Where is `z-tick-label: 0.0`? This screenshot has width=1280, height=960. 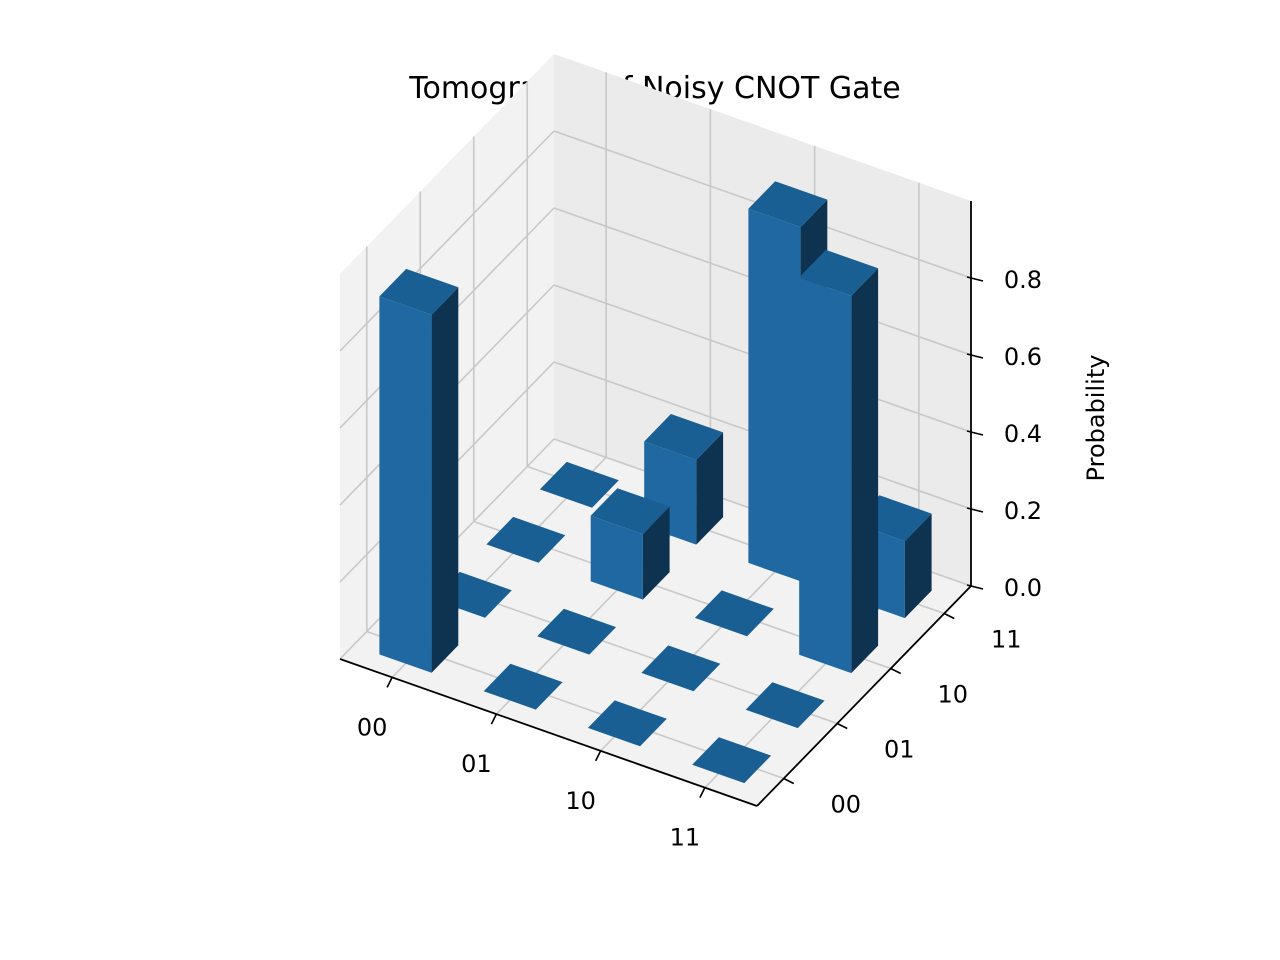
z-tick-label: 0.0 is located at coordinates (1023, 588).